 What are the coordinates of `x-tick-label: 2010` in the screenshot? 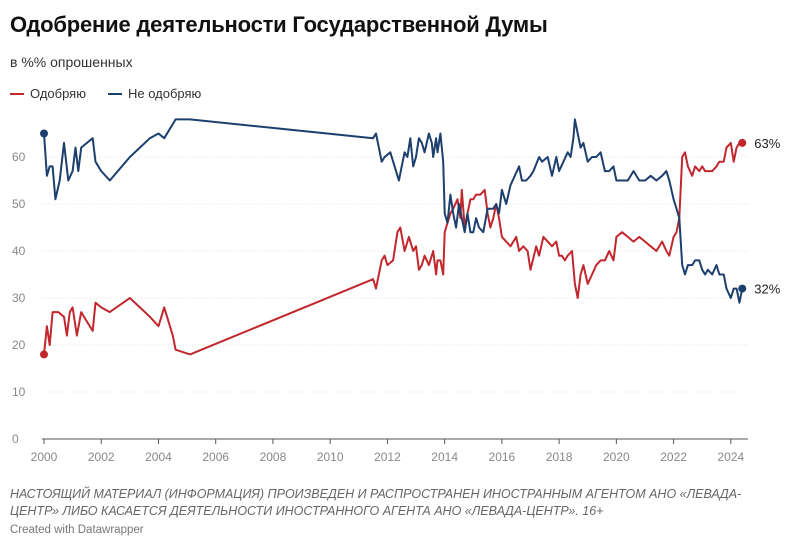 It's located at (330, 457).